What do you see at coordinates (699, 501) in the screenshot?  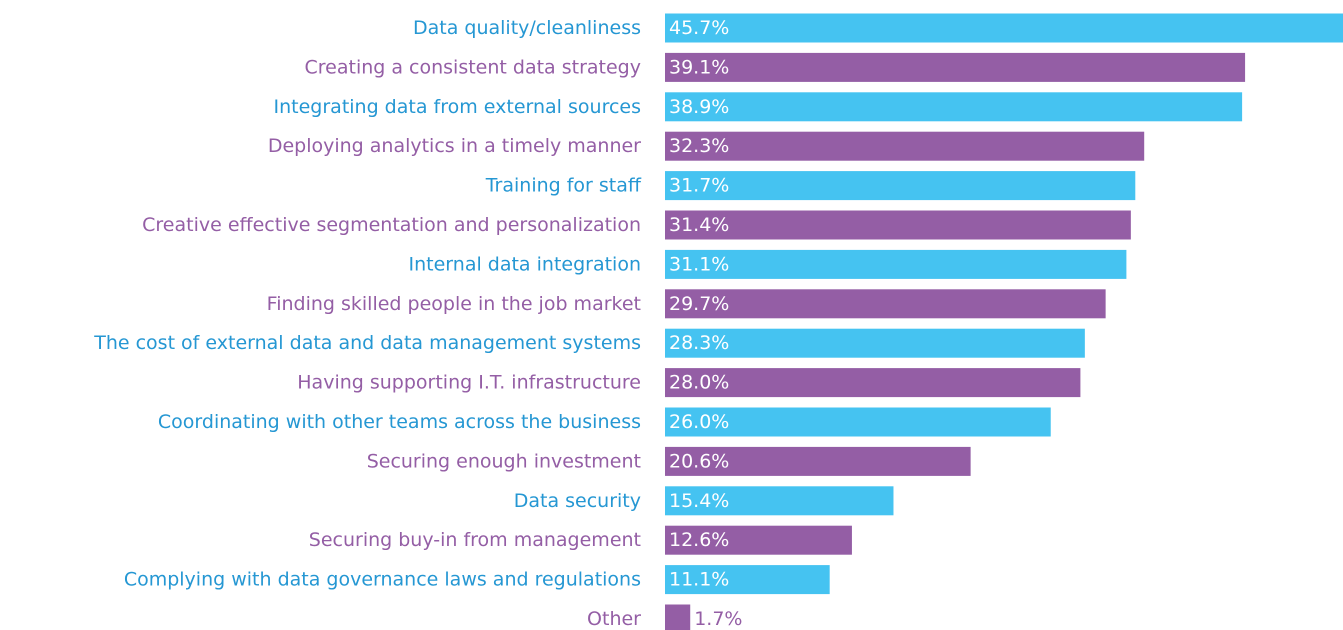 I see `value-label: 15.4%` at bounding box center [699, 501].